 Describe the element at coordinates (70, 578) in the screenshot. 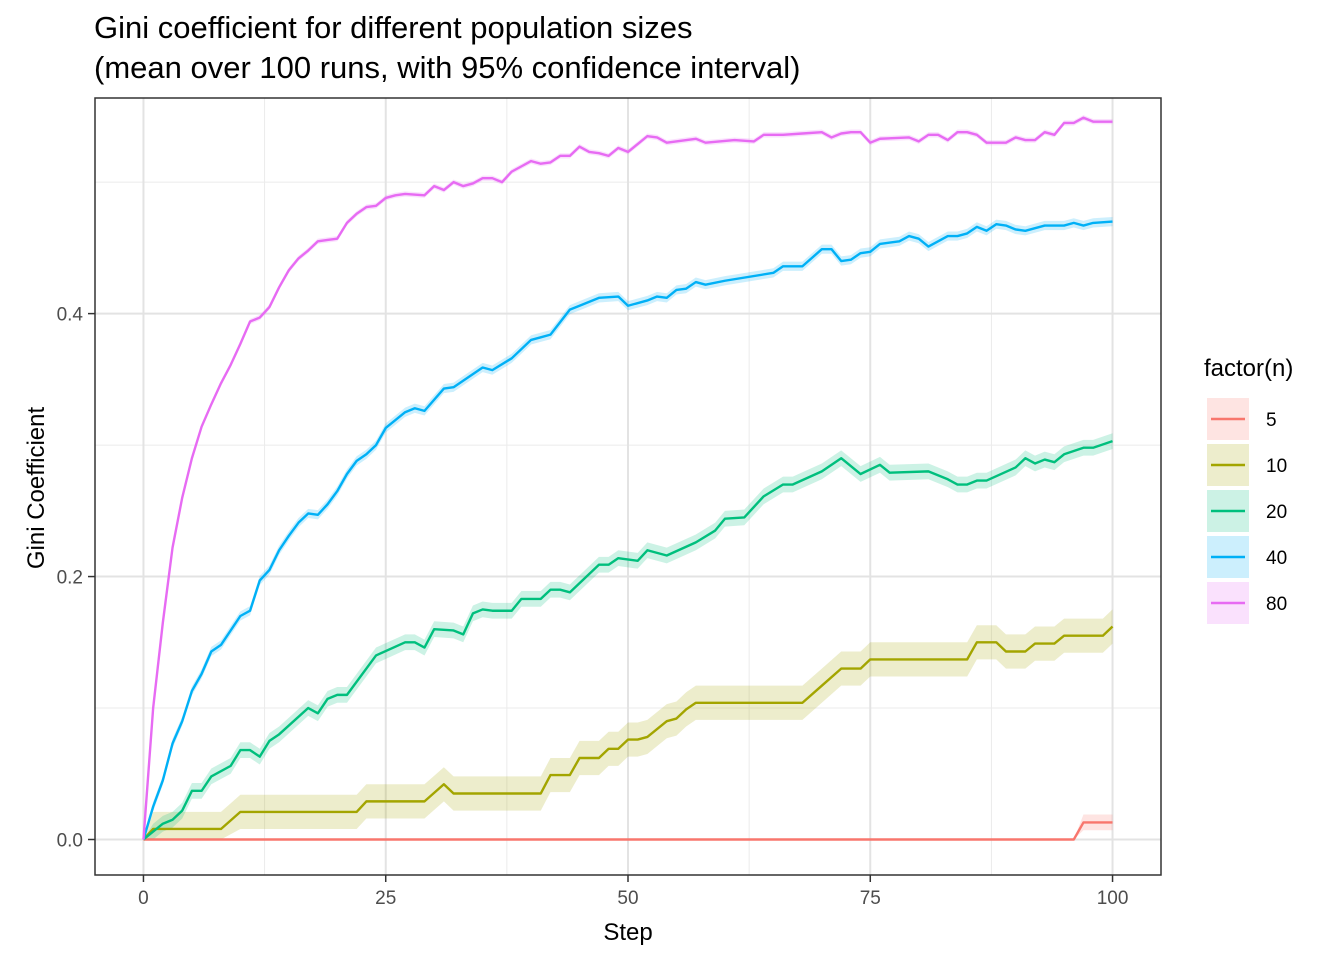

I see `y-tick-label: 0.2` at that location.